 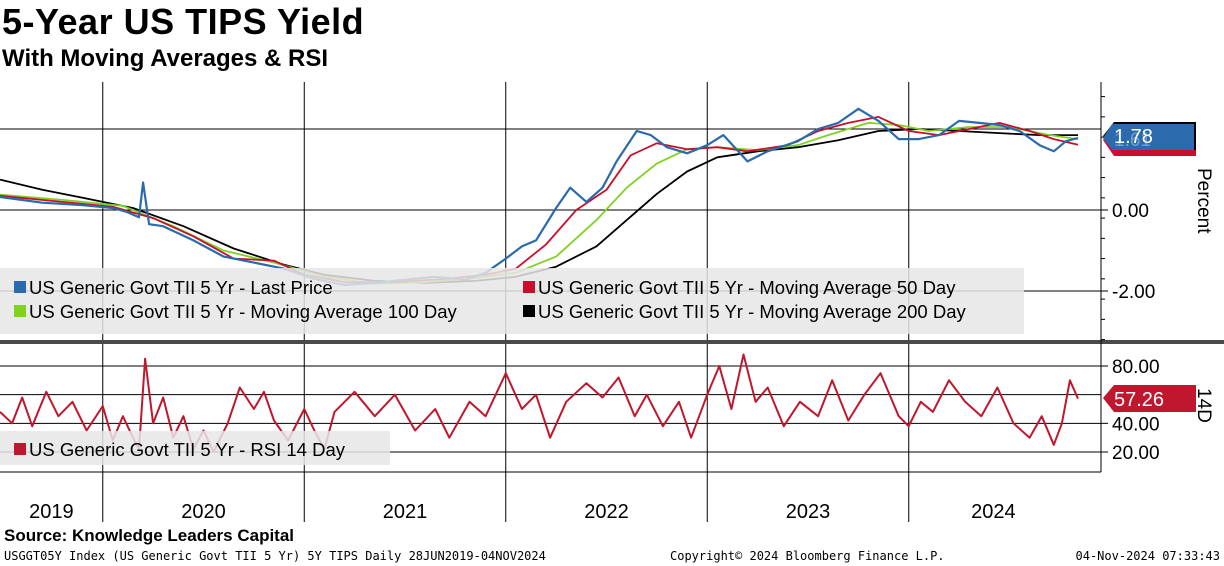 What do you see at coordinates (993, 512) in the screenshot?
I see `year-label-2024: 2024` at bounding box center [993, 512].